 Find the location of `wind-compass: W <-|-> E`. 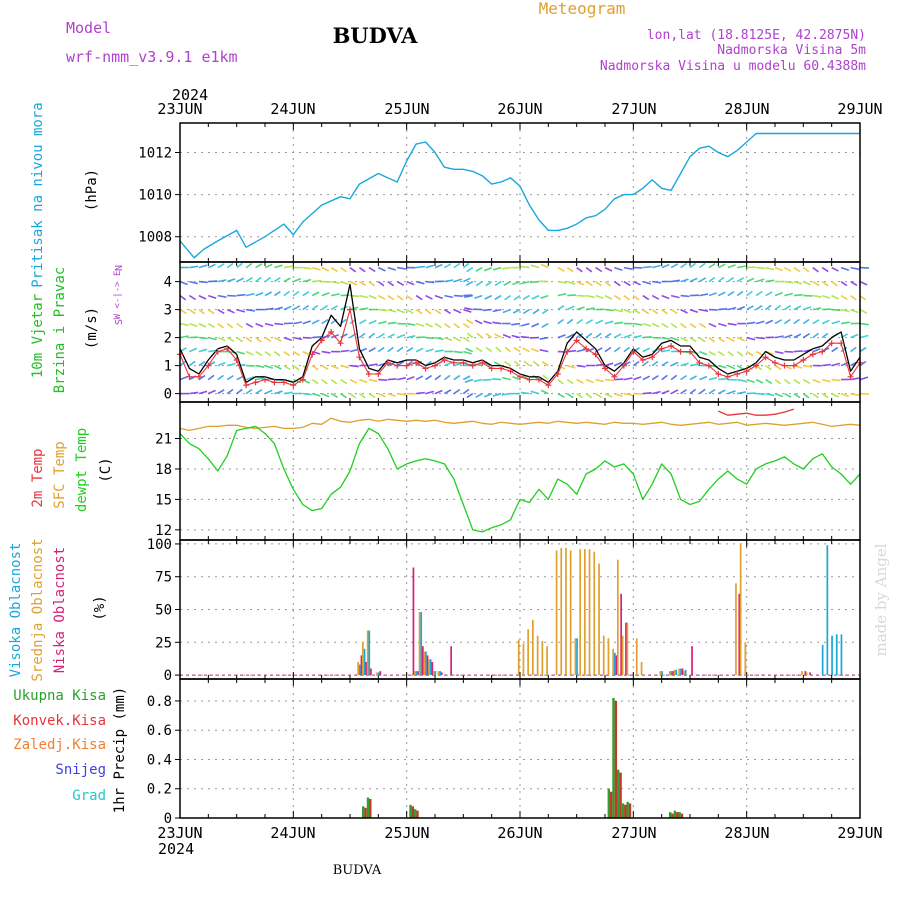

wind-compass: W <-|-> E is located at coordinates (118, 295).